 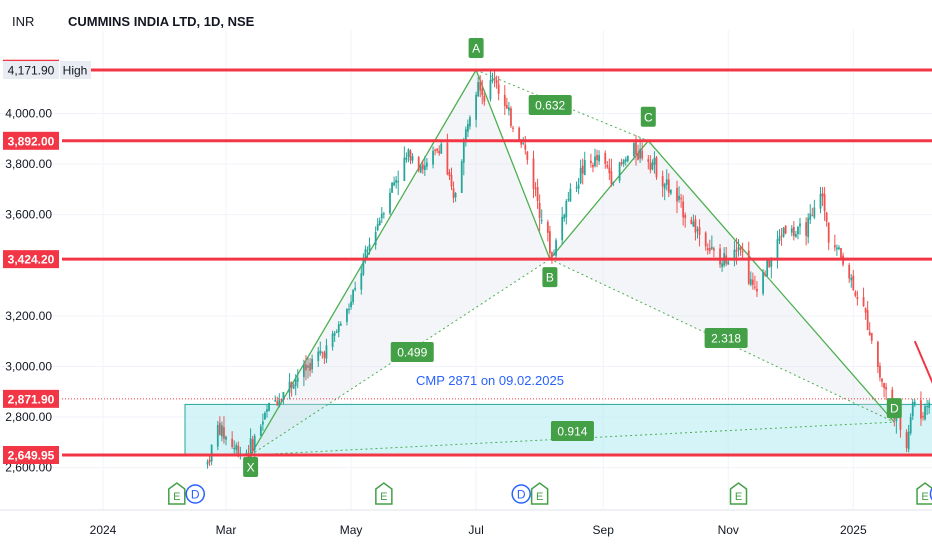 What do you see at coordinates (853, 530) in the screenshot?
I see `x-tick-label: 2025` at bounding box center [853, 530].